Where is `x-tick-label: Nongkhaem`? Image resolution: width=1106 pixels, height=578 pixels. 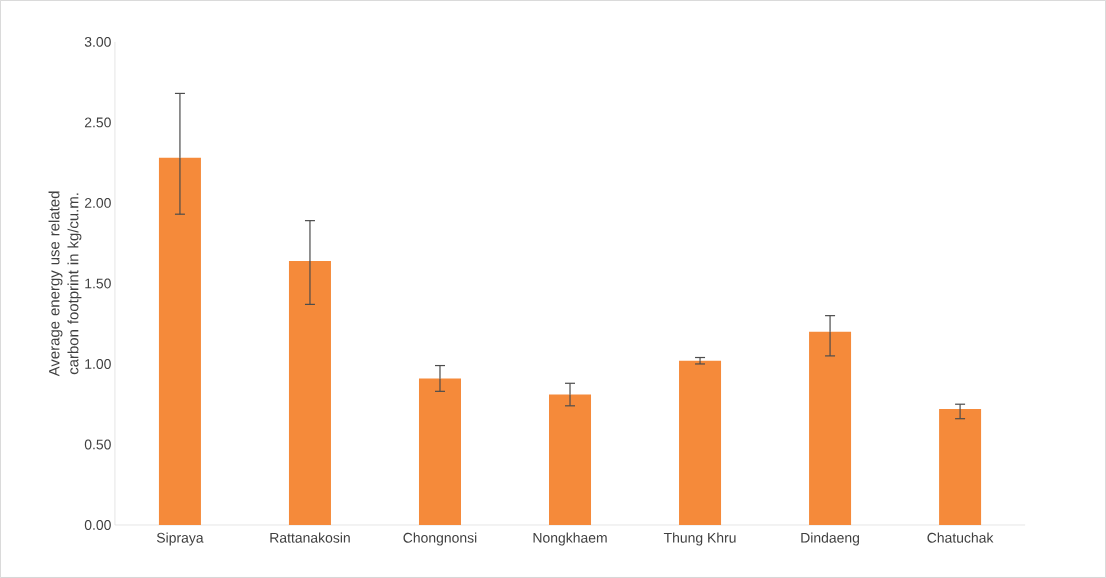
x-tick-label: Nongkhaem is located at coordinates (570, 539).